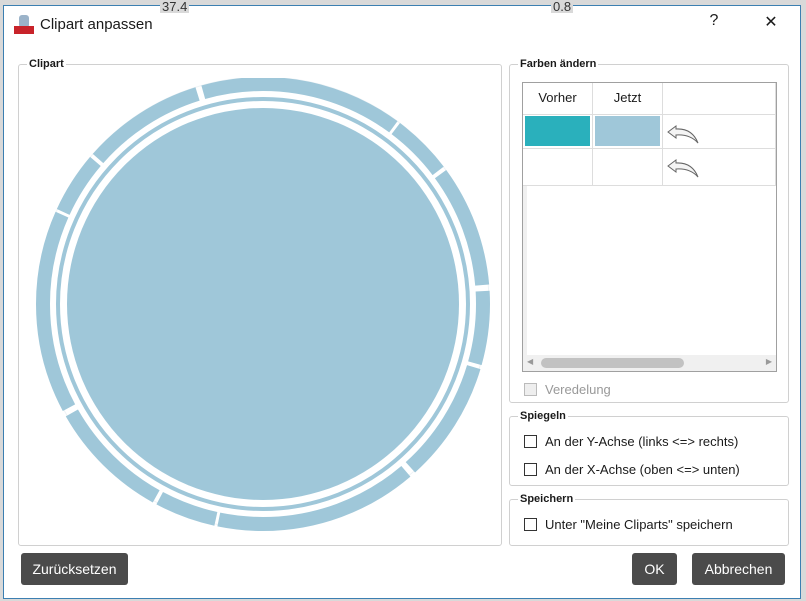 The image size is (806, 601). I want to click on help-button: ?, so click(714, 20).